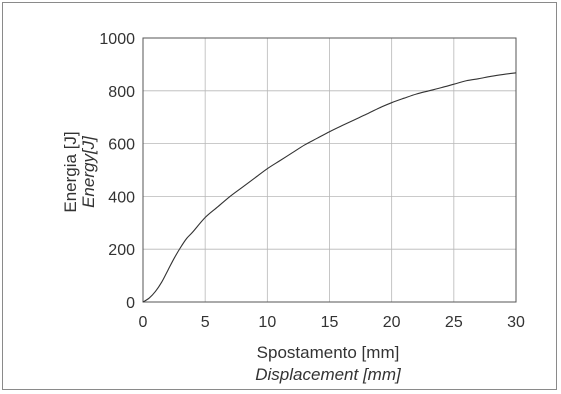 The width and height of the screenshot is (561, 394). What do you see at coordinates (392, 322) in the screenshot?
I see `x-tick-label: 20` at bounding box center [392, 322].